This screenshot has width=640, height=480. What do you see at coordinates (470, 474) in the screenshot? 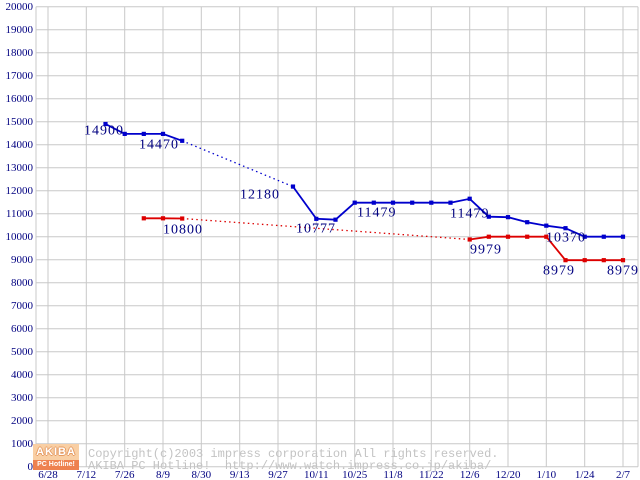
I see `x-tick-label: 12/6` at bounding box center [470, 474].